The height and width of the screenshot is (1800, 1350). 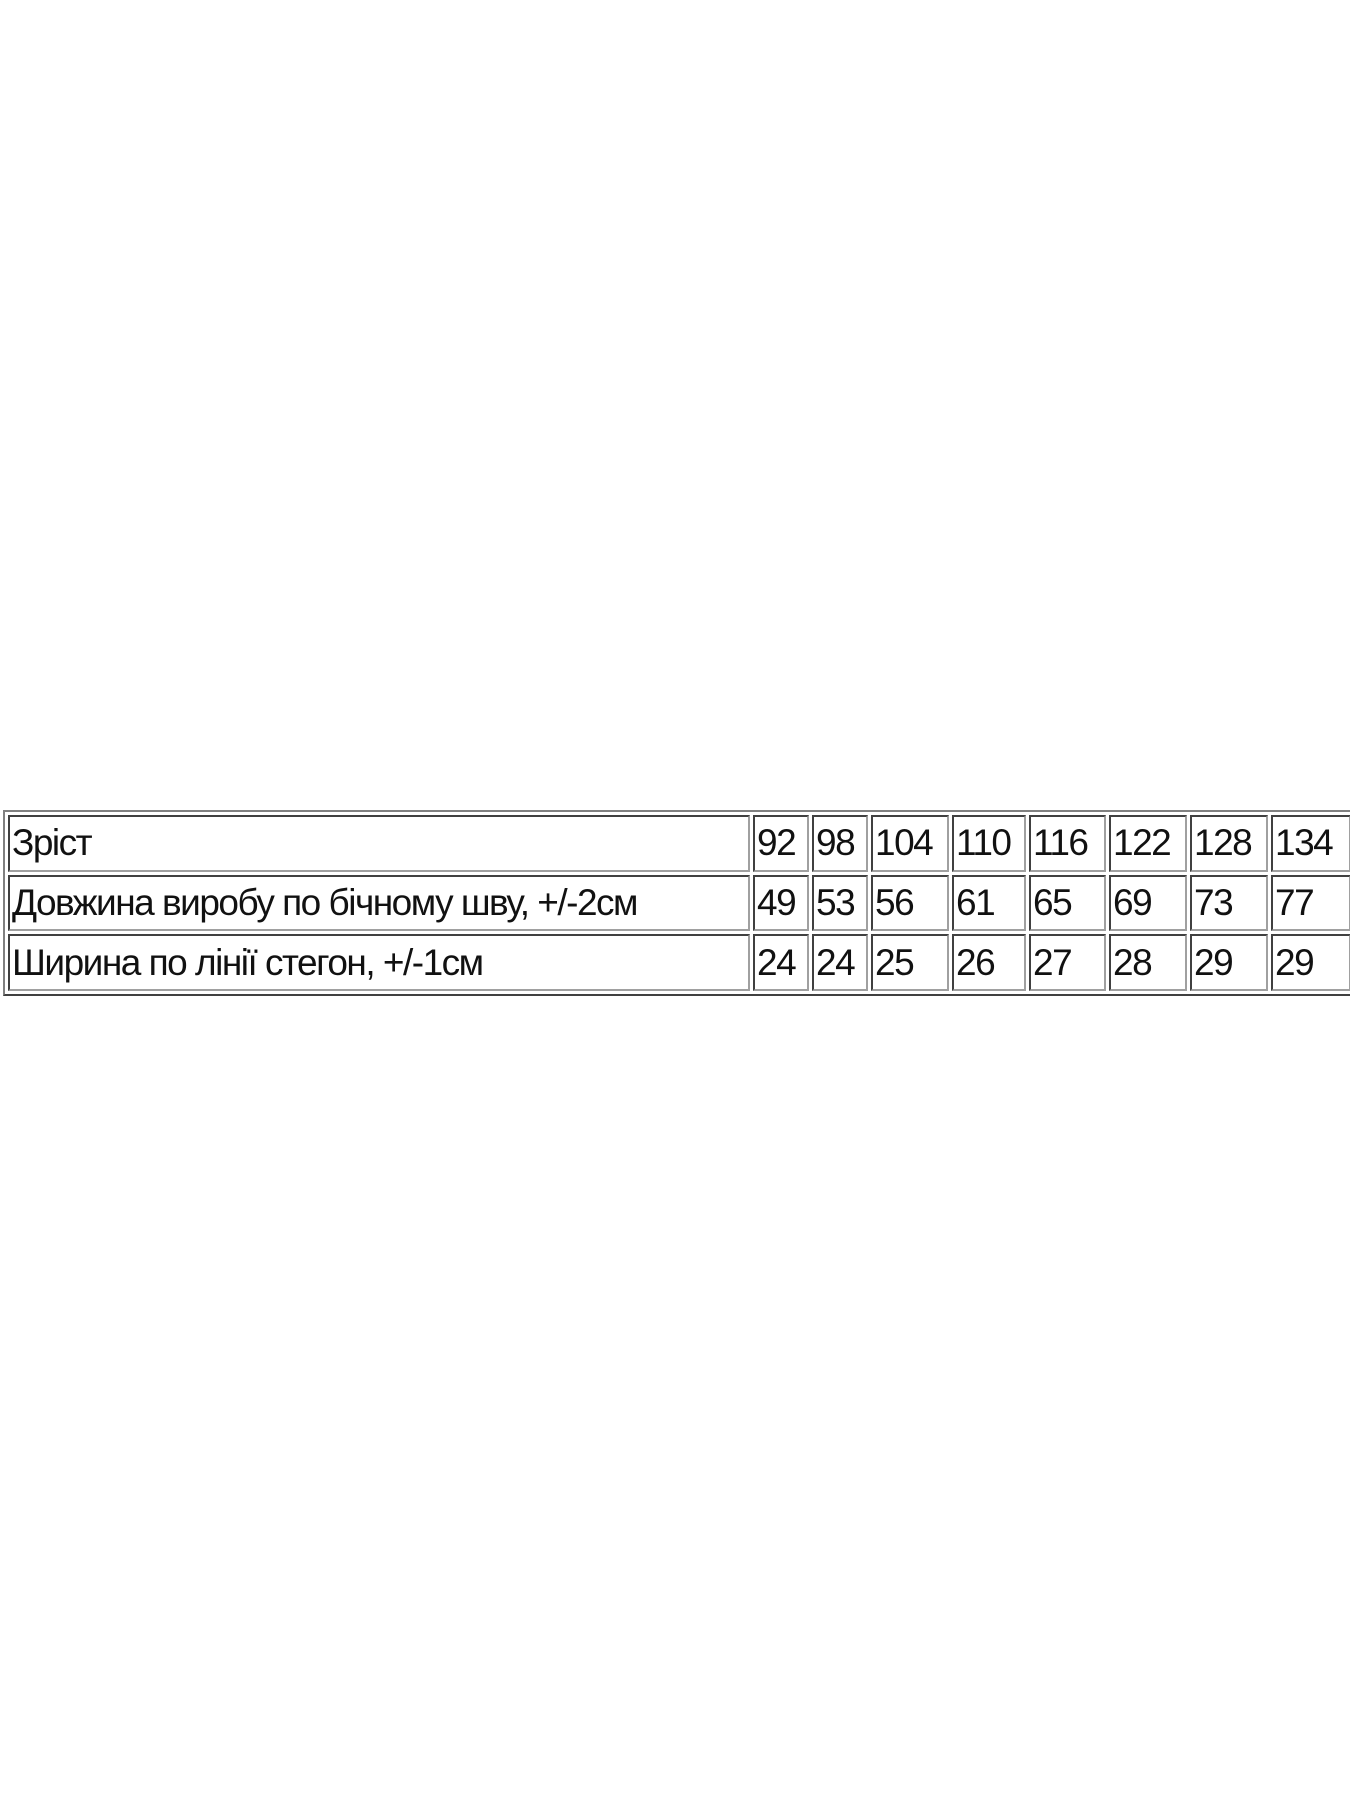 What do you see at coordinates (781, 843) in the screenshot?
I see `table-cell: 92` at bounding box center [781, 843].